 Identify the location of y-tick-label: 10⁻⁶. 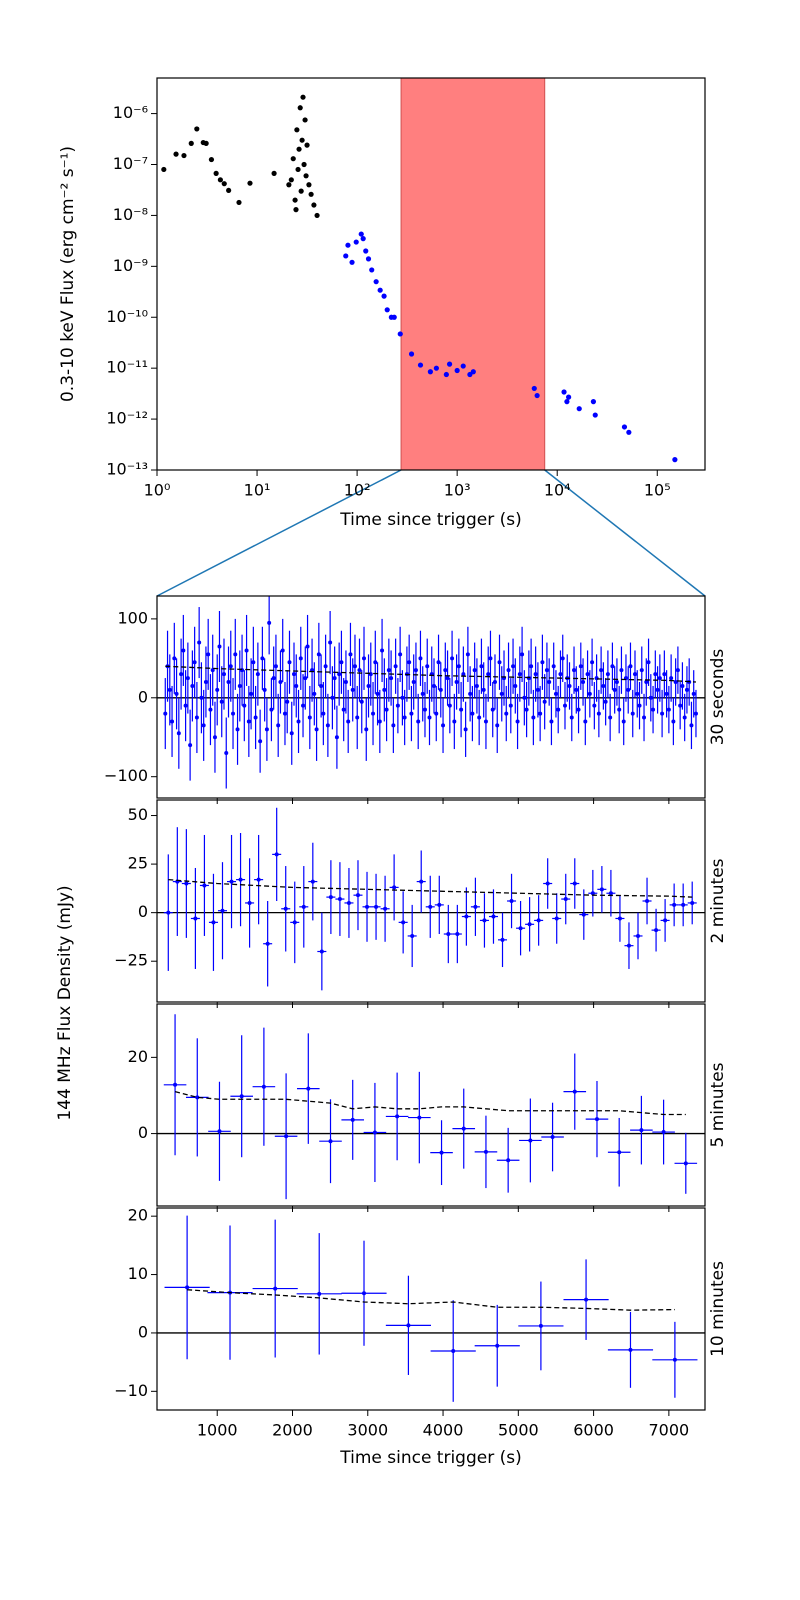
(130, 112).